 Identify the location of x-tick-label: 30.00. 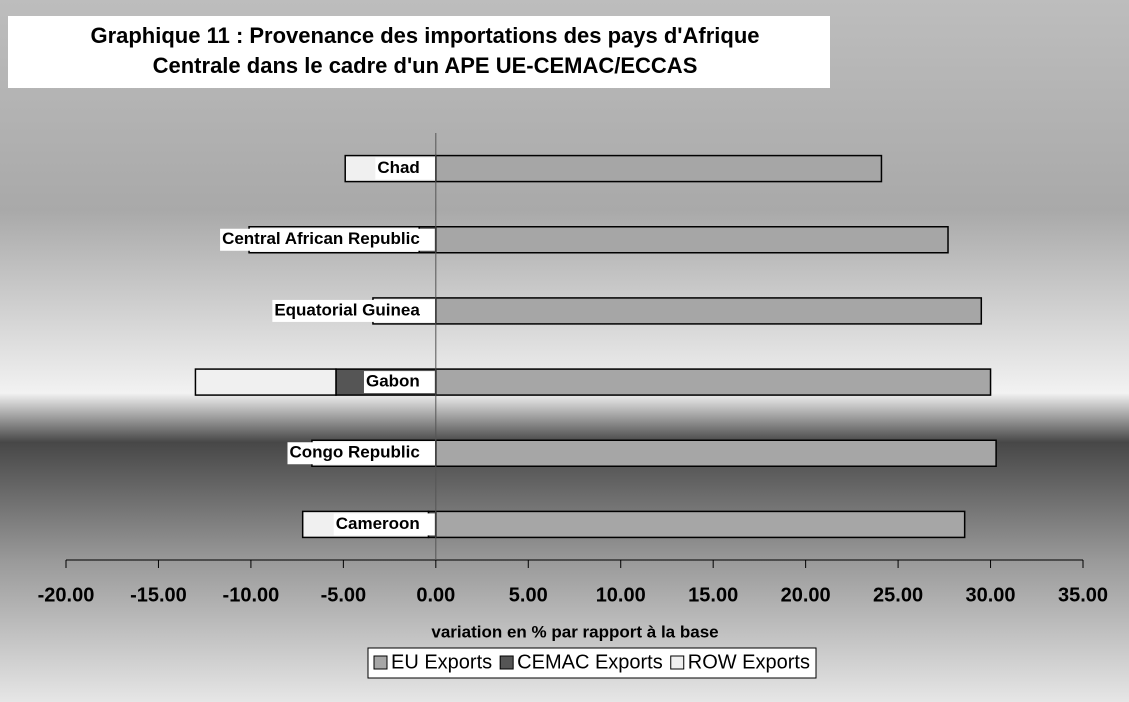
(991, 595).